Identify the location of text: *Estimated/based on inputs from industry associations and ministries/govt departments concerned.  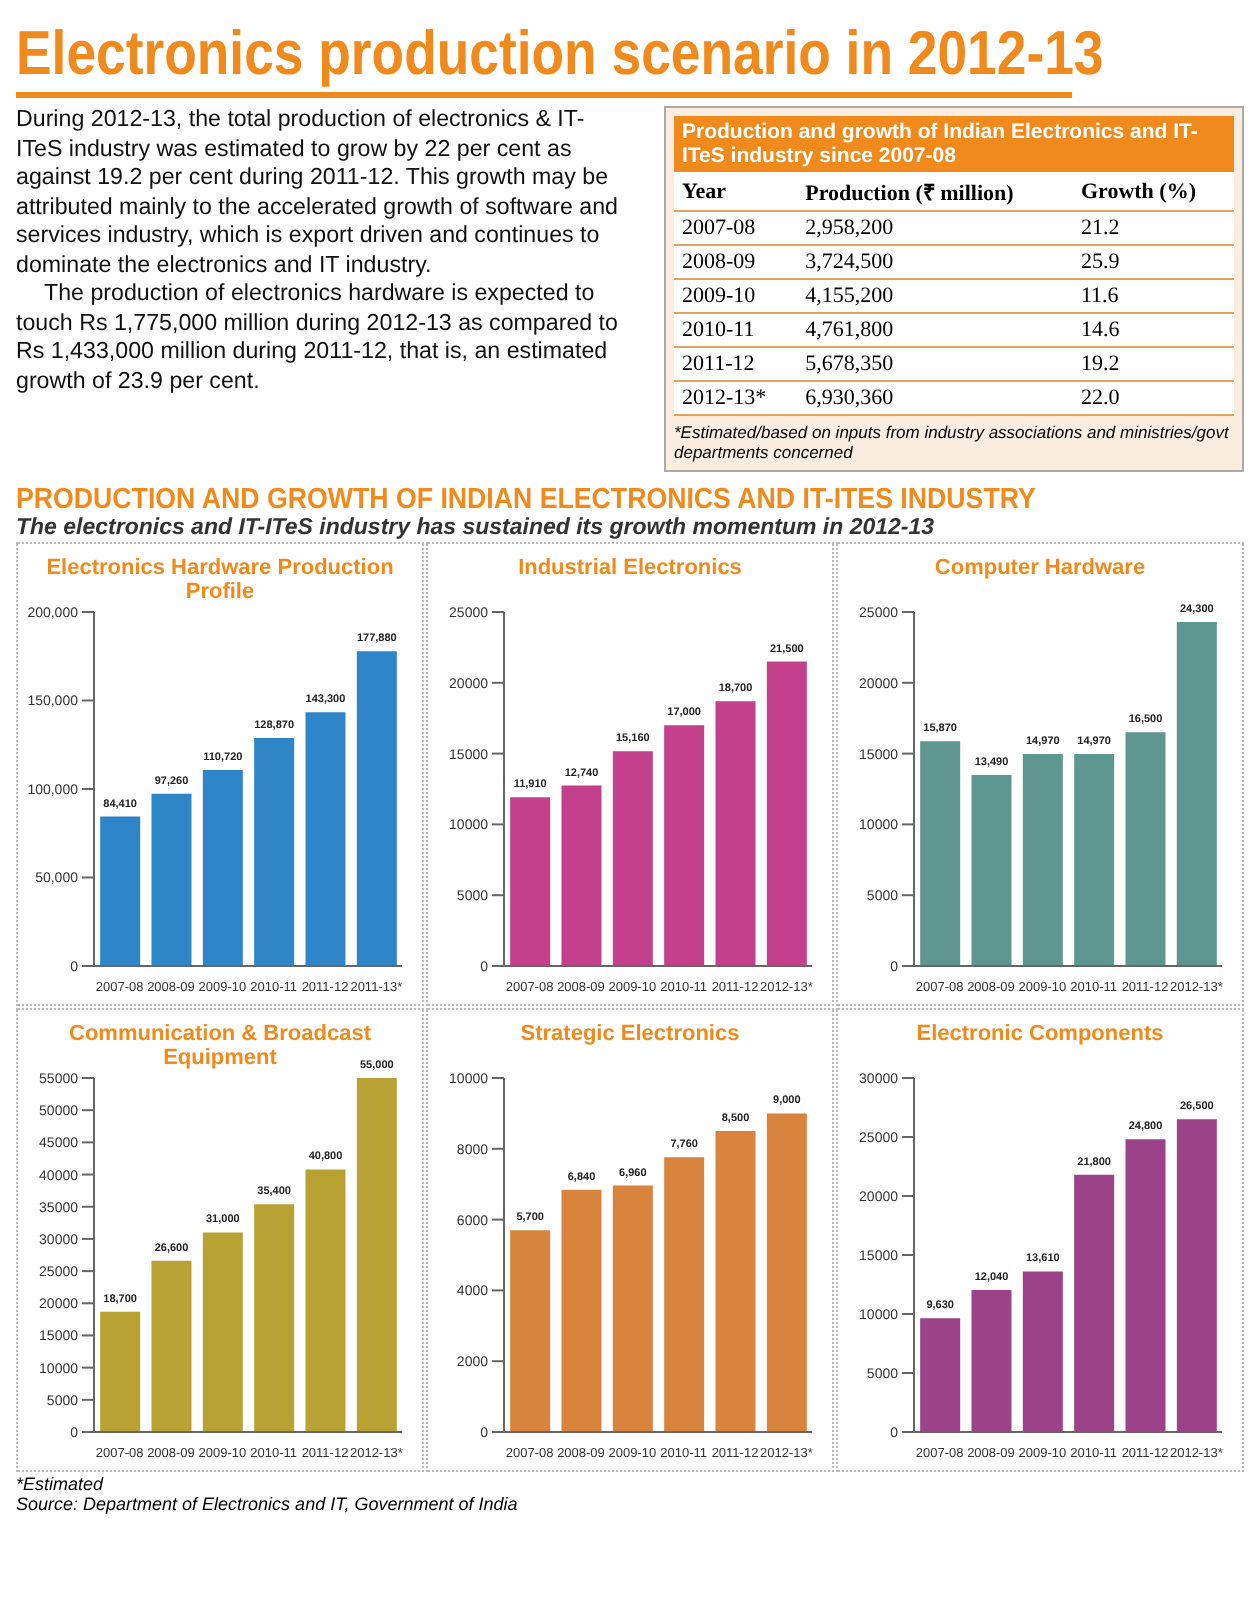
(951, 442).